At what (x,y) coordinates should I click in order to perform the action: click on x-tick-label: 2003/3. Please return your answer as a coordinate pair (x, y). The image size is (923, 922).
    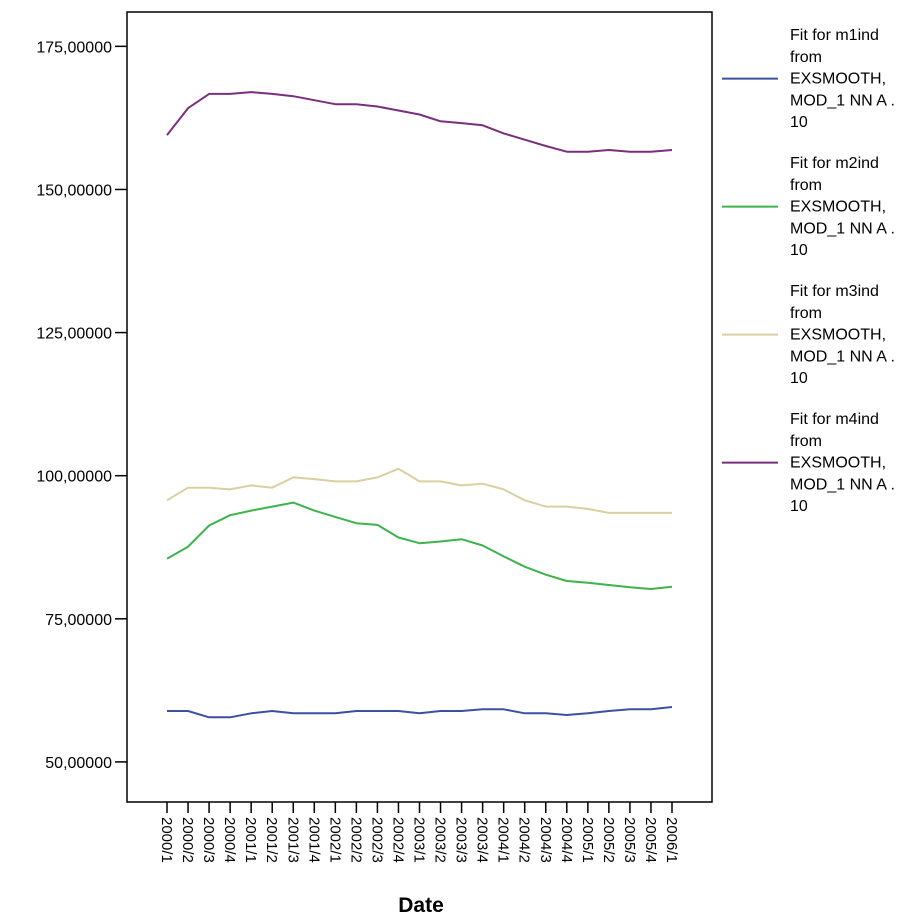
    Looking at the image, I should click on (461, 840).